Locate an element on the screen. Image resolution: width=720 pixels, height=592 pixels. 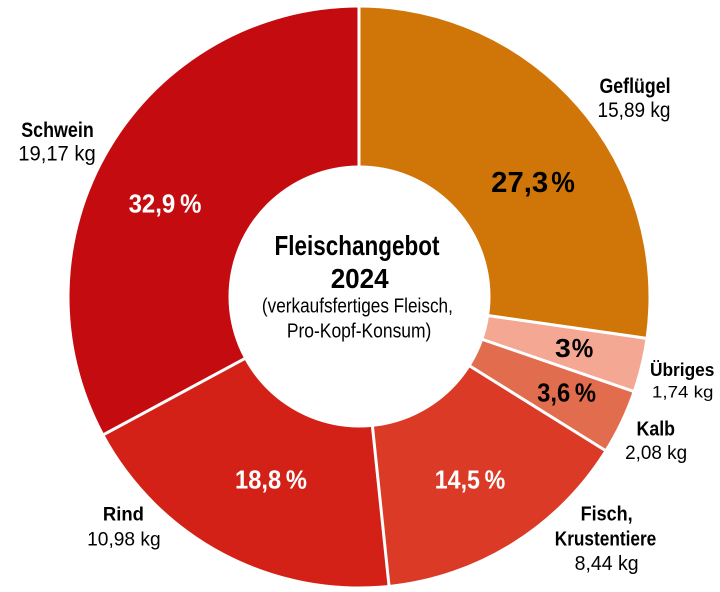
svg-text: 19,17 kg is located at coordinates (57, 154).